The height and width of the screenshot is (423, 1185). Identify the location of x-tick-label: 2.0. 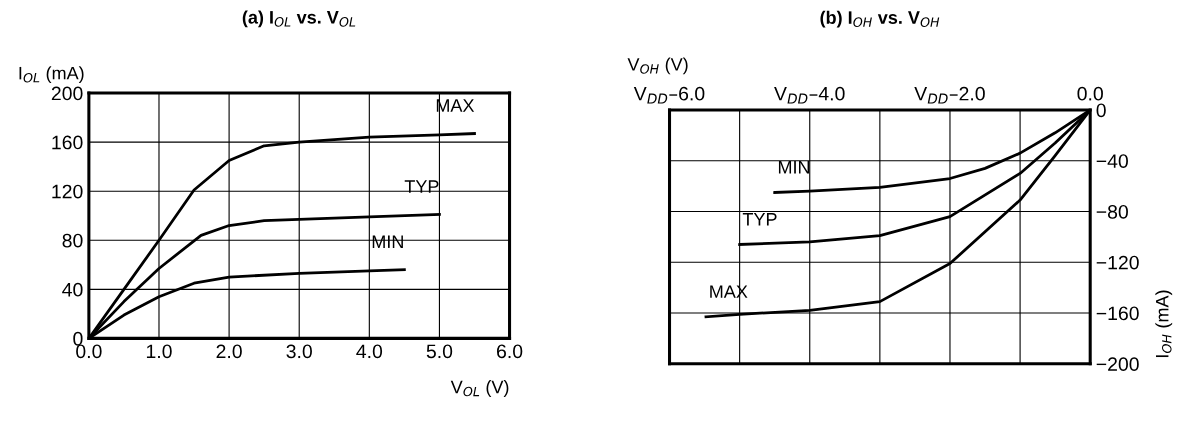
(229, 351).